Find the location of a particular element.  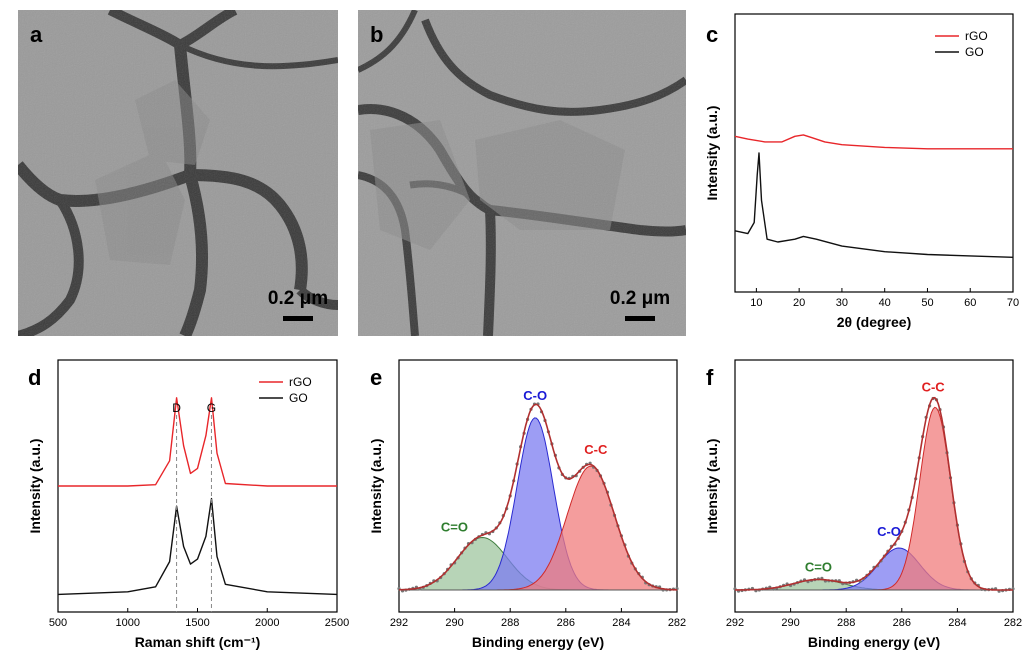

panel-label-b: b is located at coordinates (376, 34).